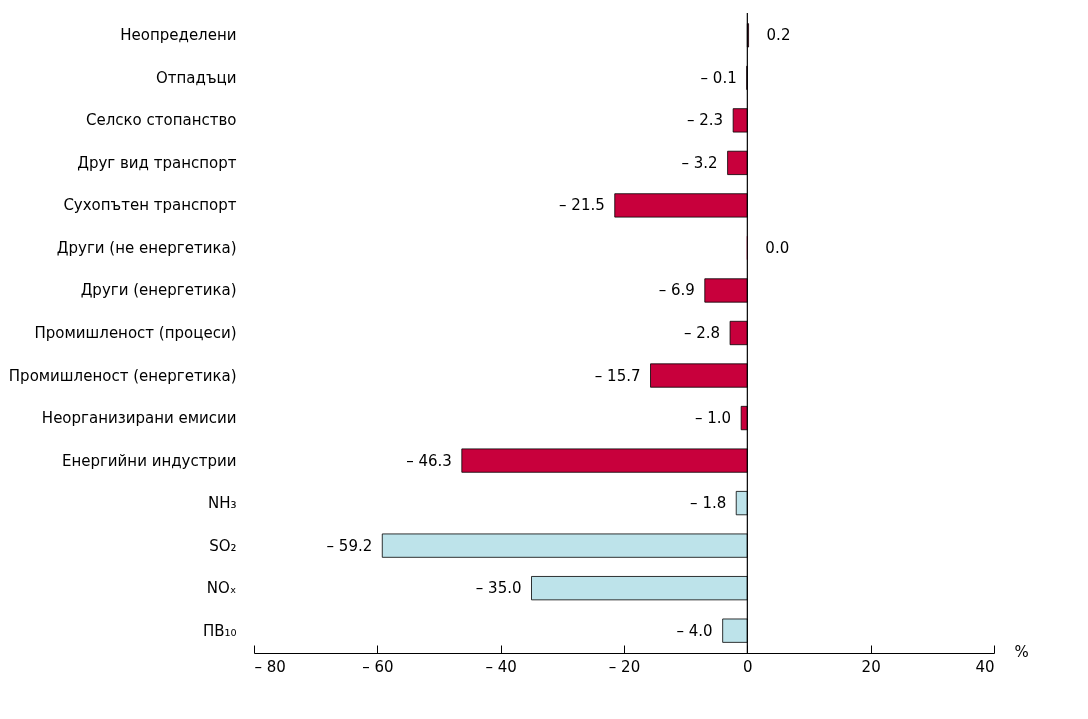 The height and width of the screenshot is (719, 1088). What do you see at coordinates (582, 205) in the screenshot?
I see `data-label: – 21.5` at bounding box center [582, 205].